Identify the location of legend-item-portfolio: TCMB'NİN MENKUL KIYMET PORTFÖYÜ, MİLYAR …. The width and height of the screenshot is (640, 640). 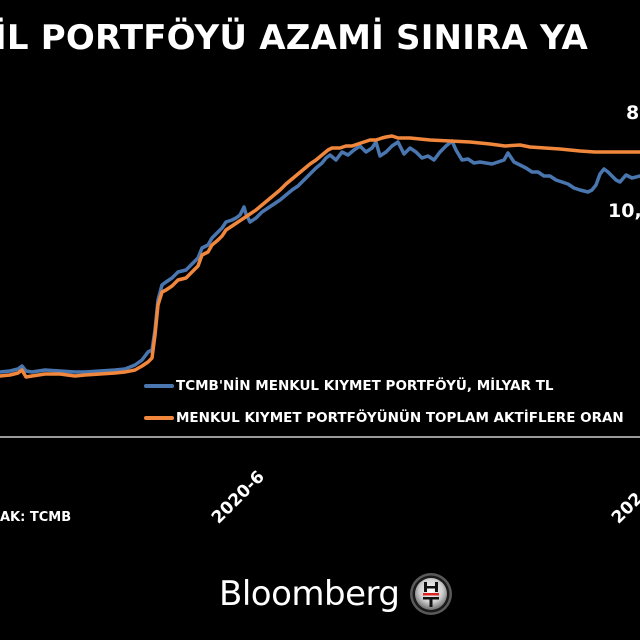
(349, 386).